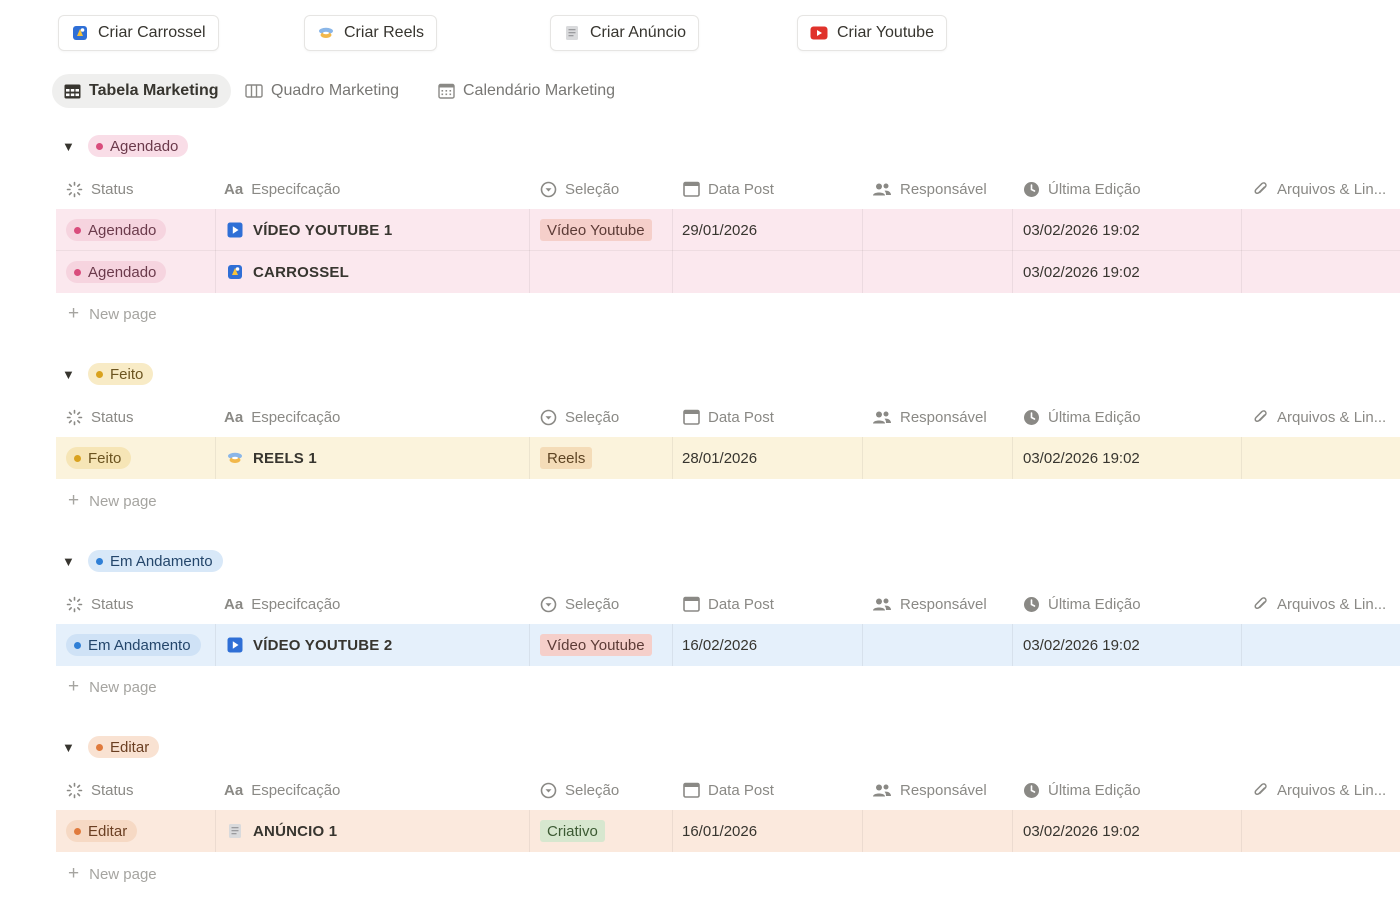 Image resolution: width=1400 pixels, height=900 pixels. I want to click on criar-reels-button: Criar Reels, so click(371, 33).